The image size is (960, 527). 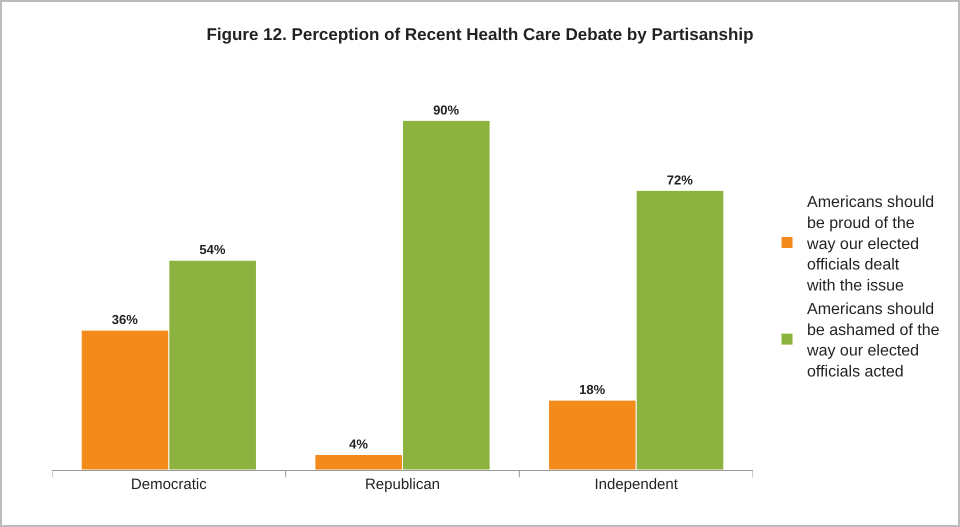 What do you see at coordinates (446, 110) in the screenshot?
I see `data-label: 90%` at bounding box center [446, 110].